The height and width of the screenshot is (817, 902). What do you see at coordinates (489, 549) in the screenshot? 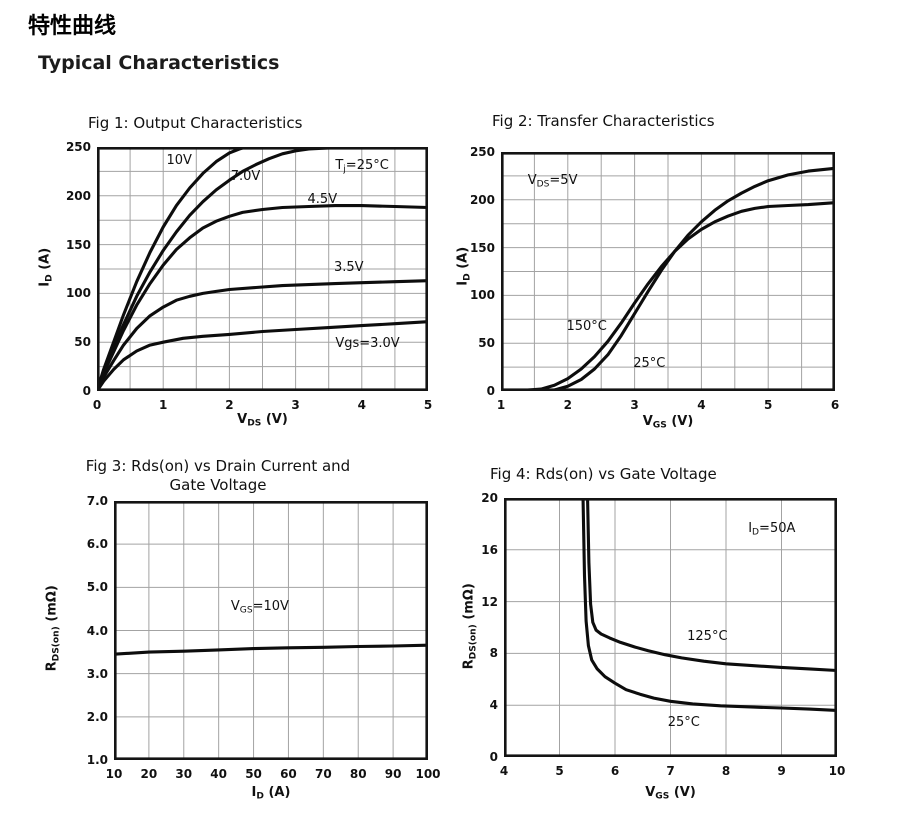
I see `y-tick-label: 16` at bounding box center [489, 549].